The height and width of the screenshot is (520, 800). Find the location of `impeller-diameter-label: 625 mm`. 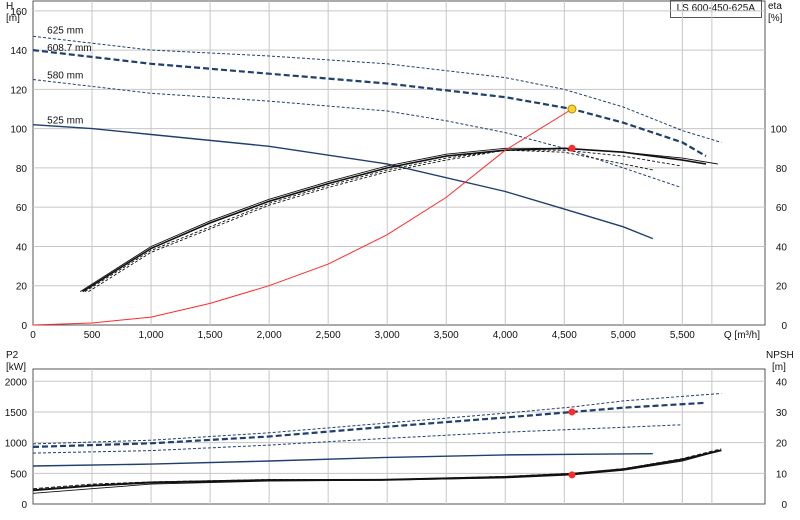

impeller-diameter-label: 625 mm is located at coordinates (65, 30).